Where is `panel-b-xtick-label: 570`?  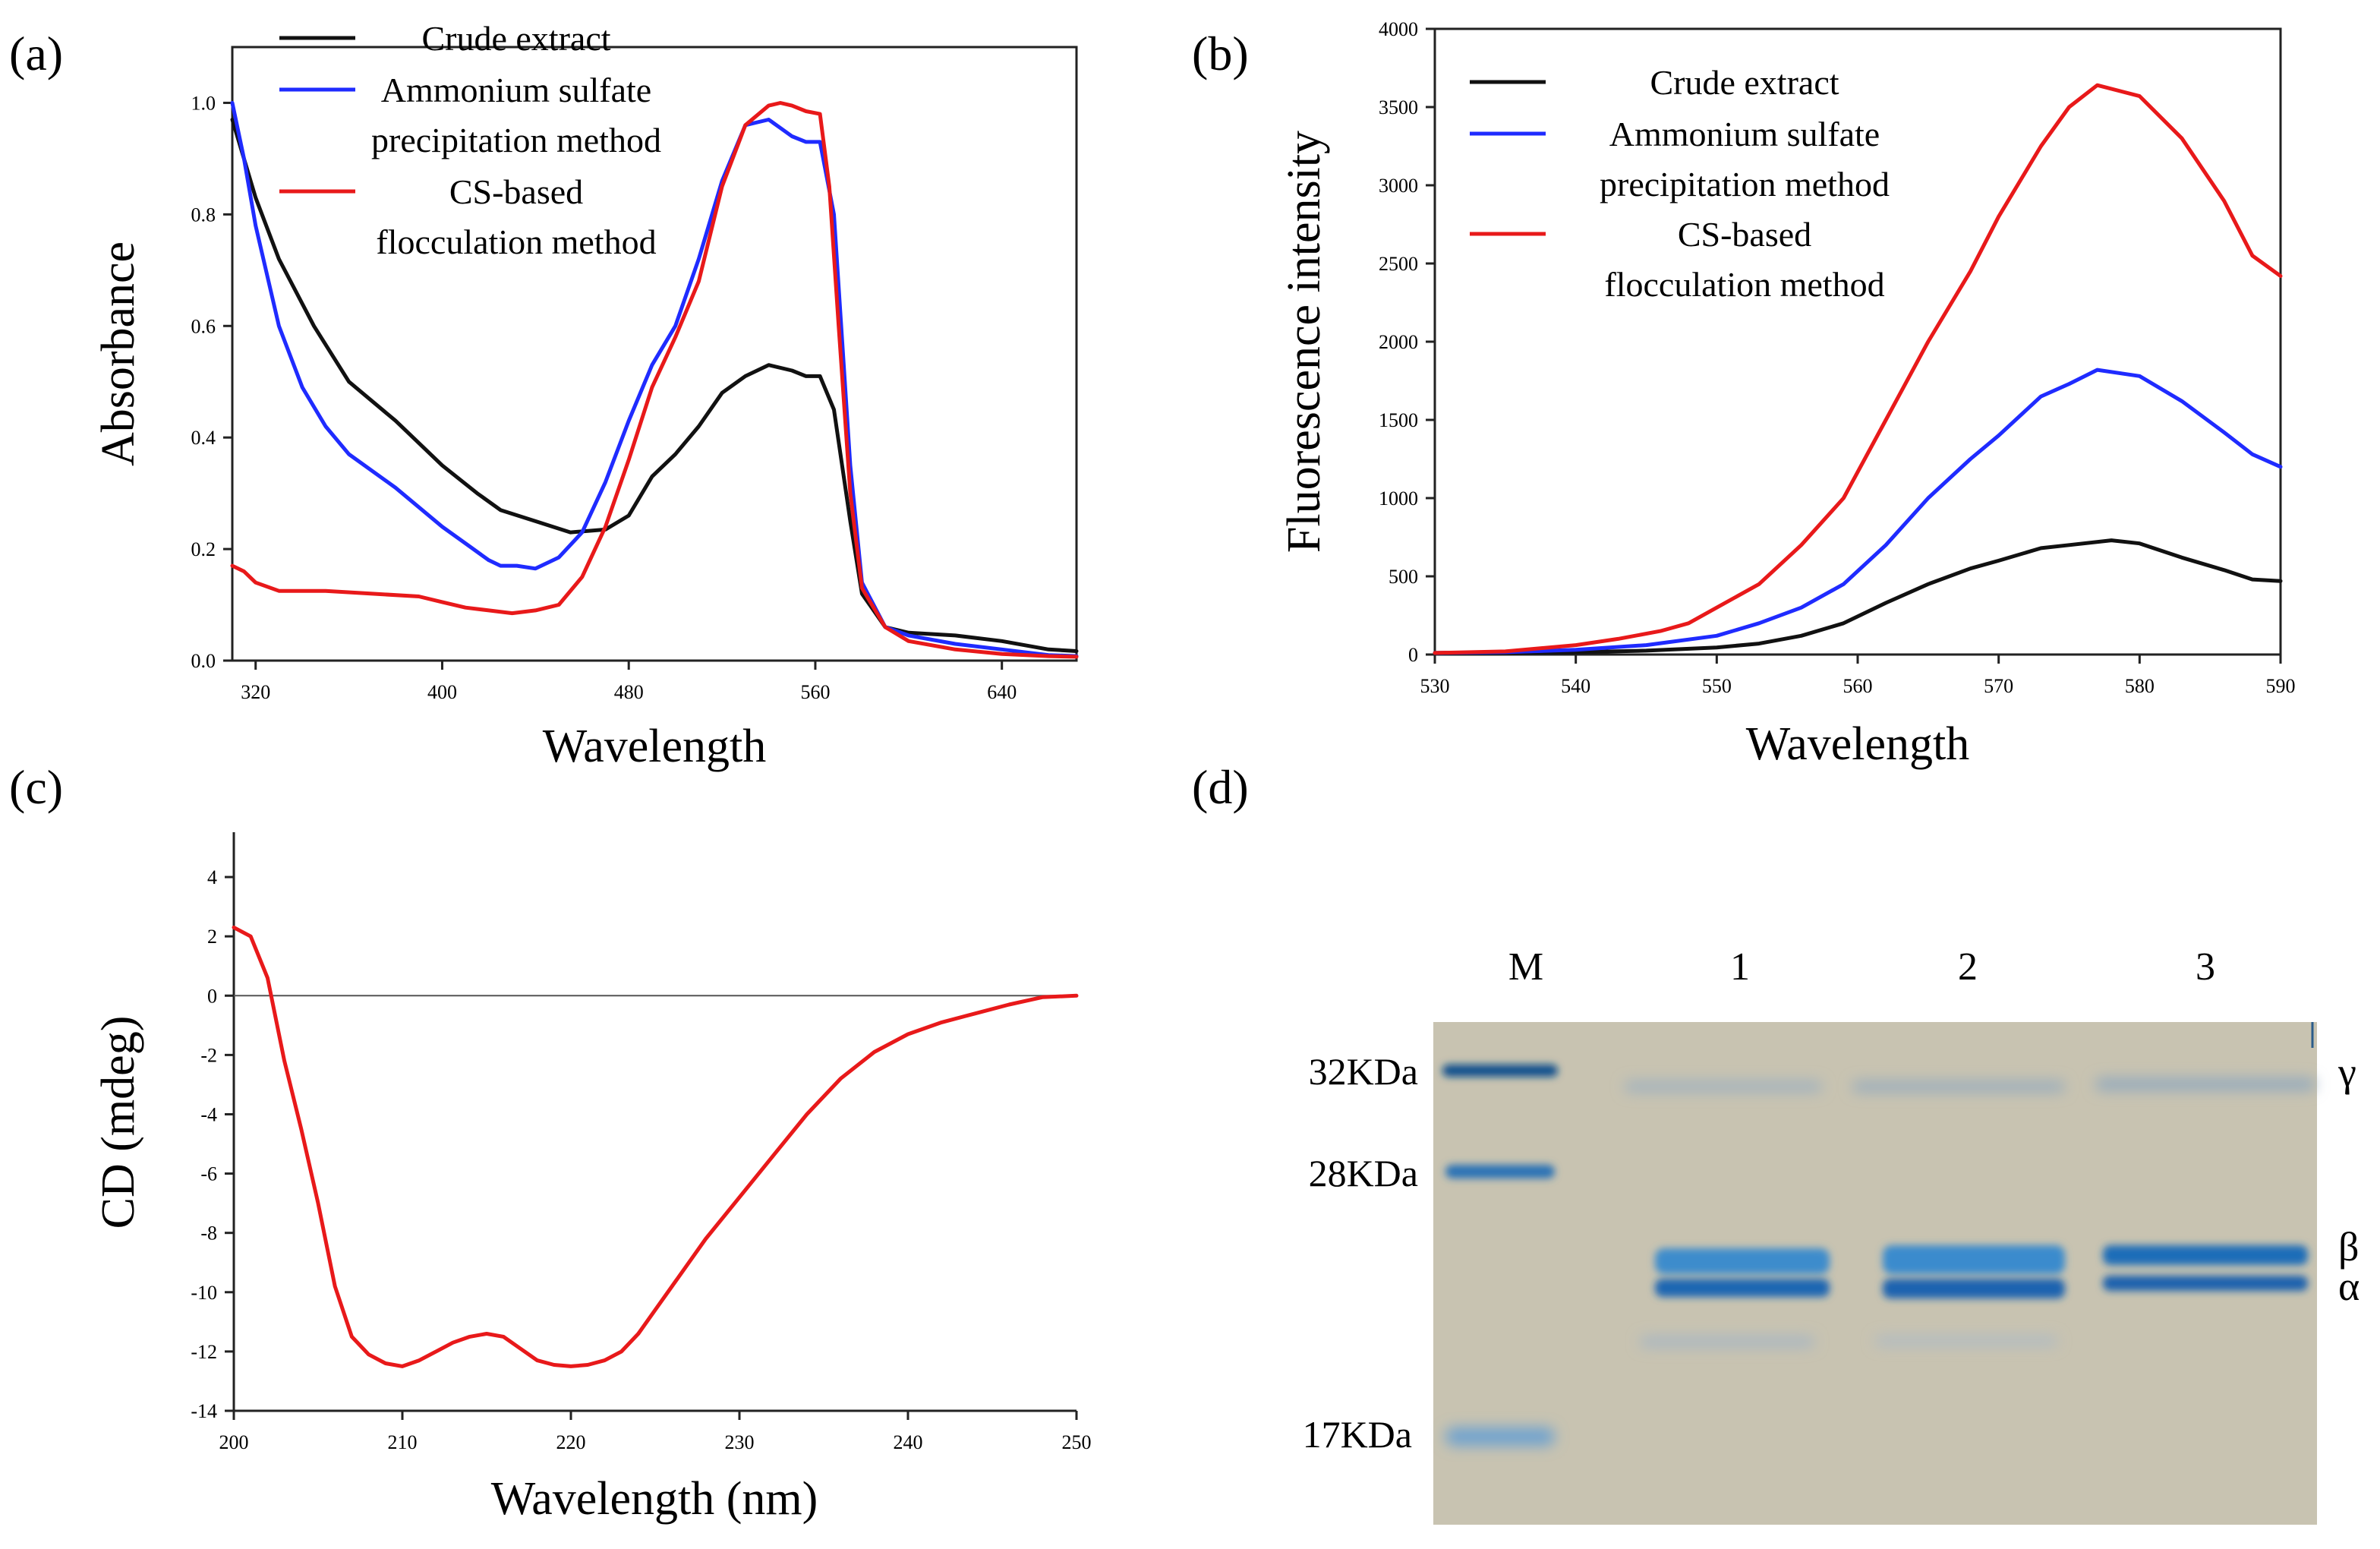
panel-b-xtick-label: 570 is located at coordinates (1999, 686).